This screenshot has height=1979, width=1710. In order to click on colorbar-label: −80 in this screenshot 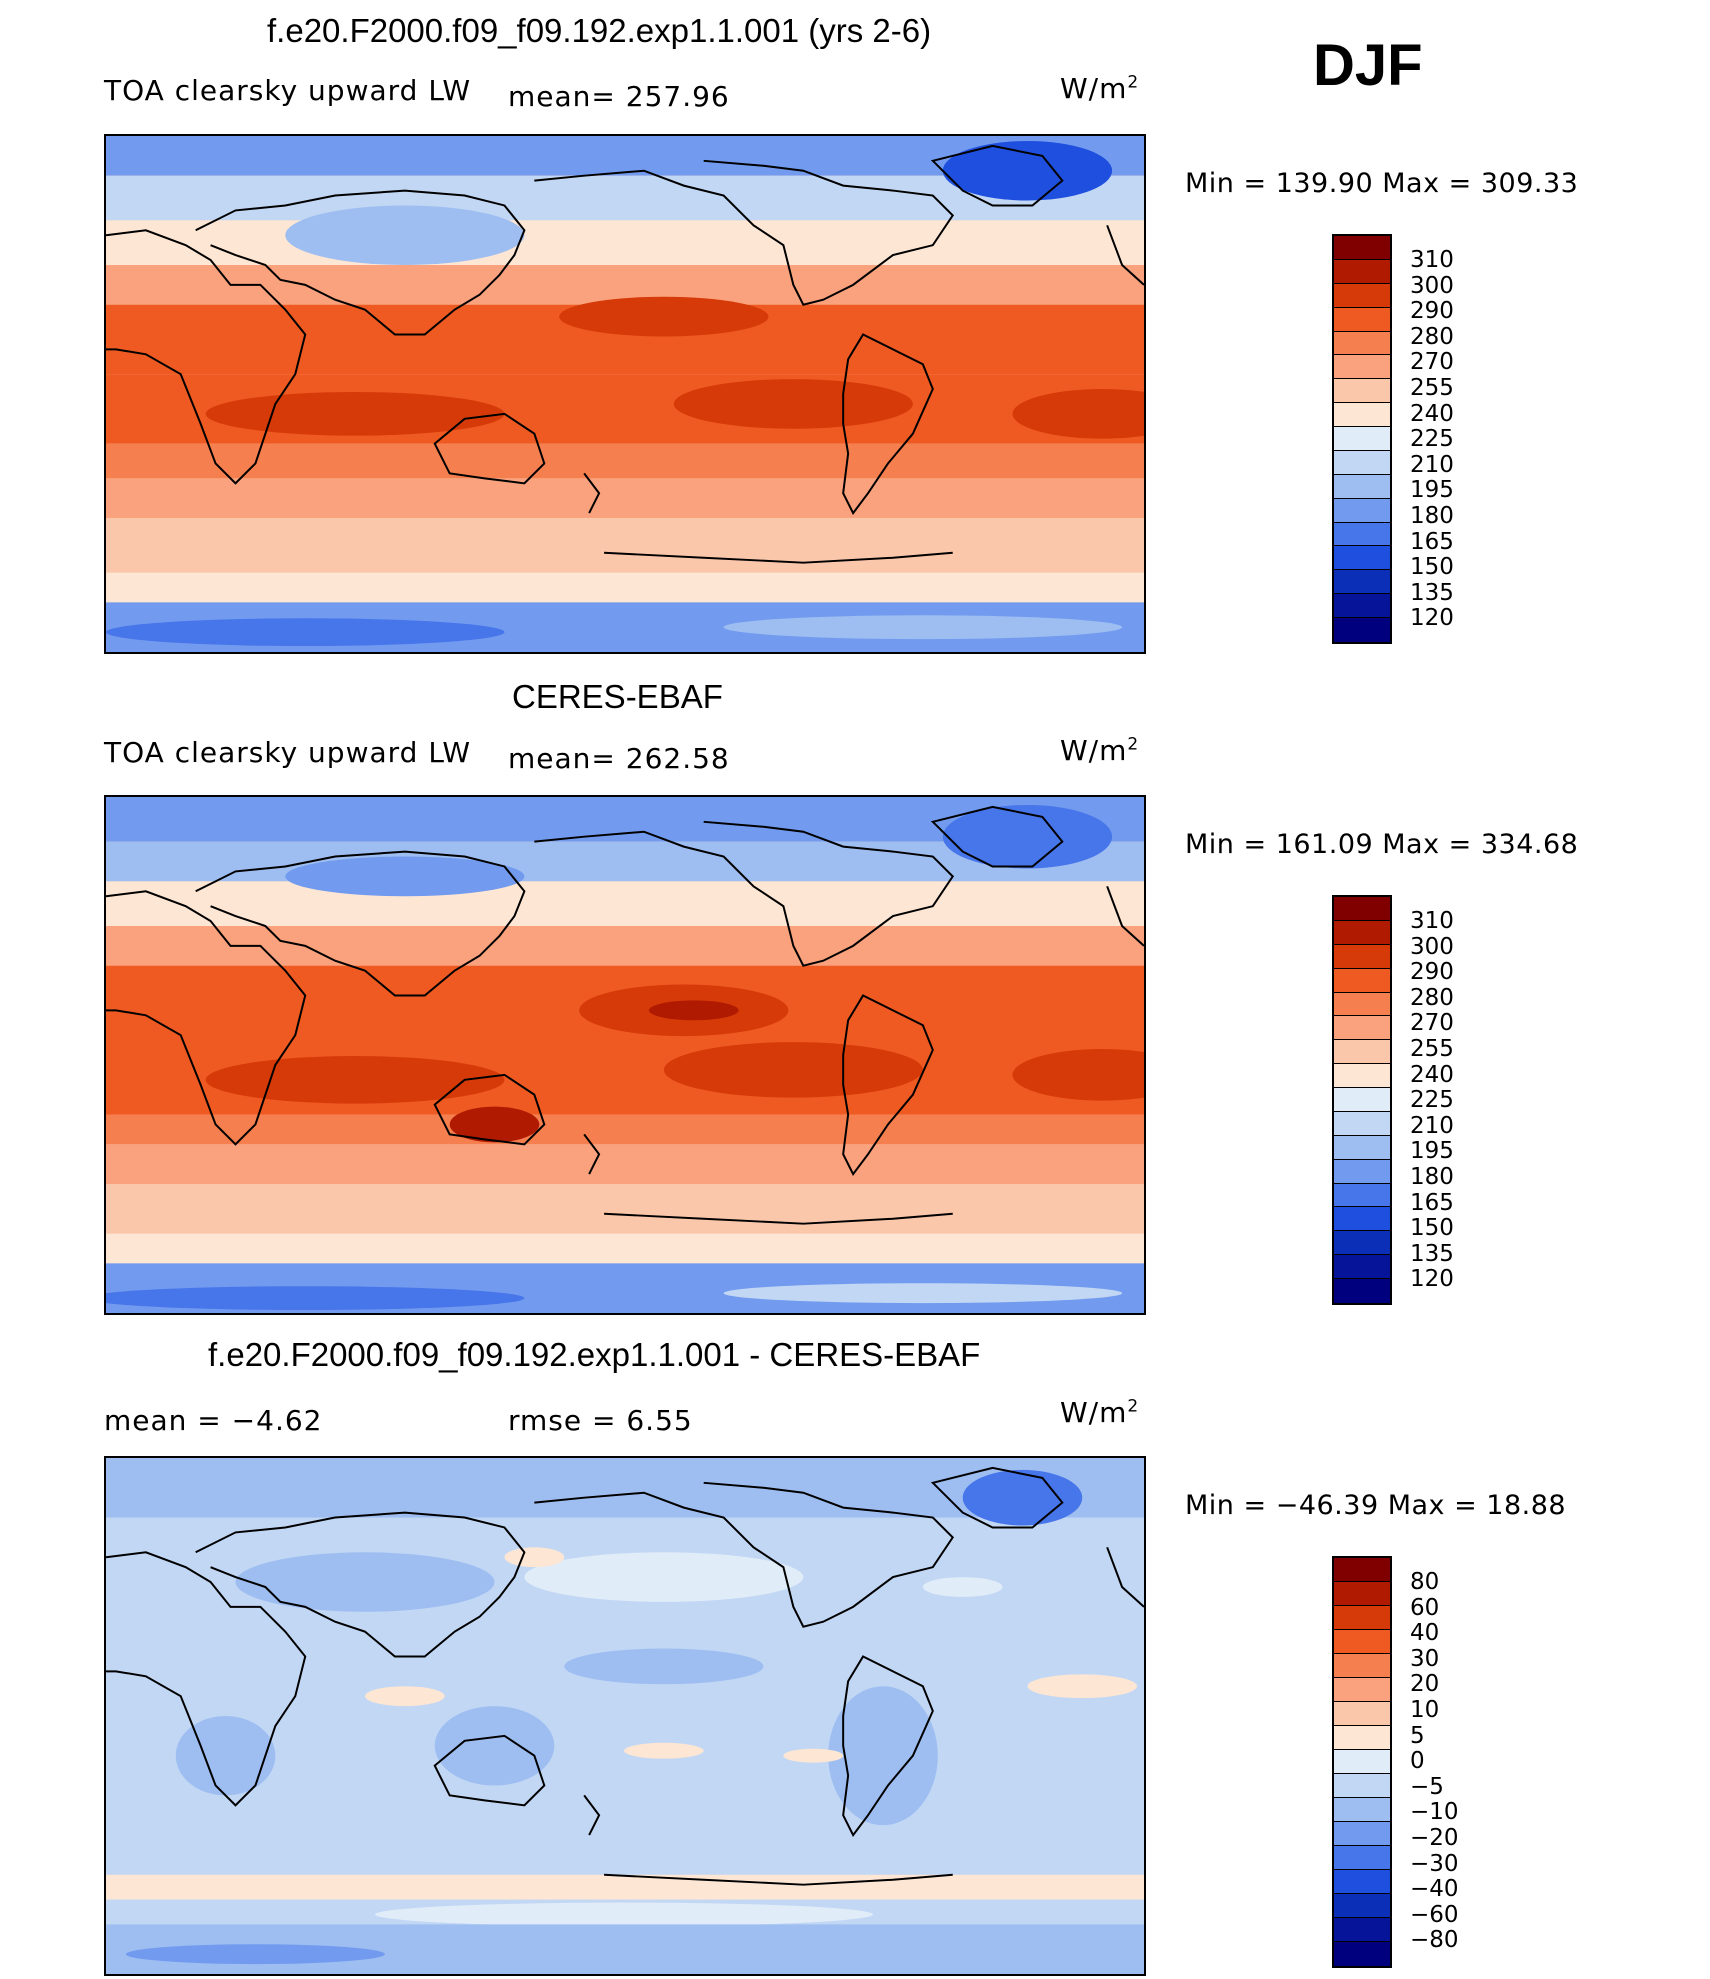, I will do `click(1434, 1940)`.